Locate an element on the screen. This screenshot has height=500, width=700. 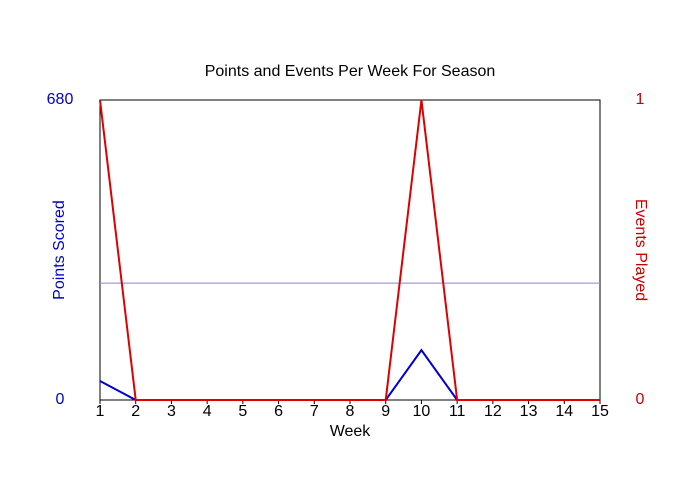
x-axis-label: Week is located at coordinates (351, 431).